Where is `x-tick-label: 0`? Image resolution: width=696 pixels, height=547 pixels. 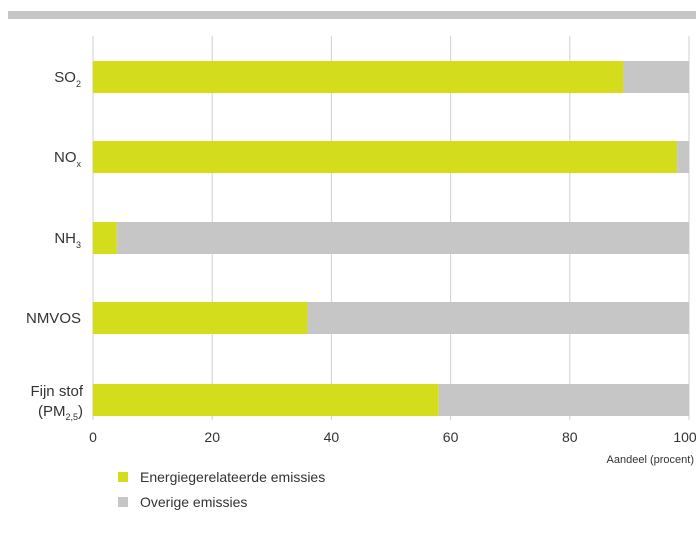
x-tick-label: 0 is located at coordinates (93, 437).